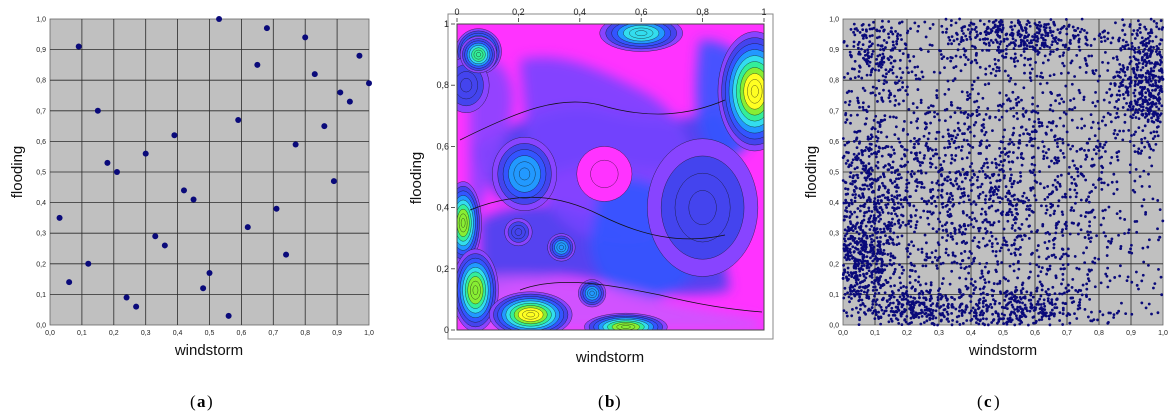  Describe the element at coordinates (41, 173) in the screenshot. I see `plot-a-yticks: 0,00,10,20,30,40,50,60,70,80,91,0` at that location.